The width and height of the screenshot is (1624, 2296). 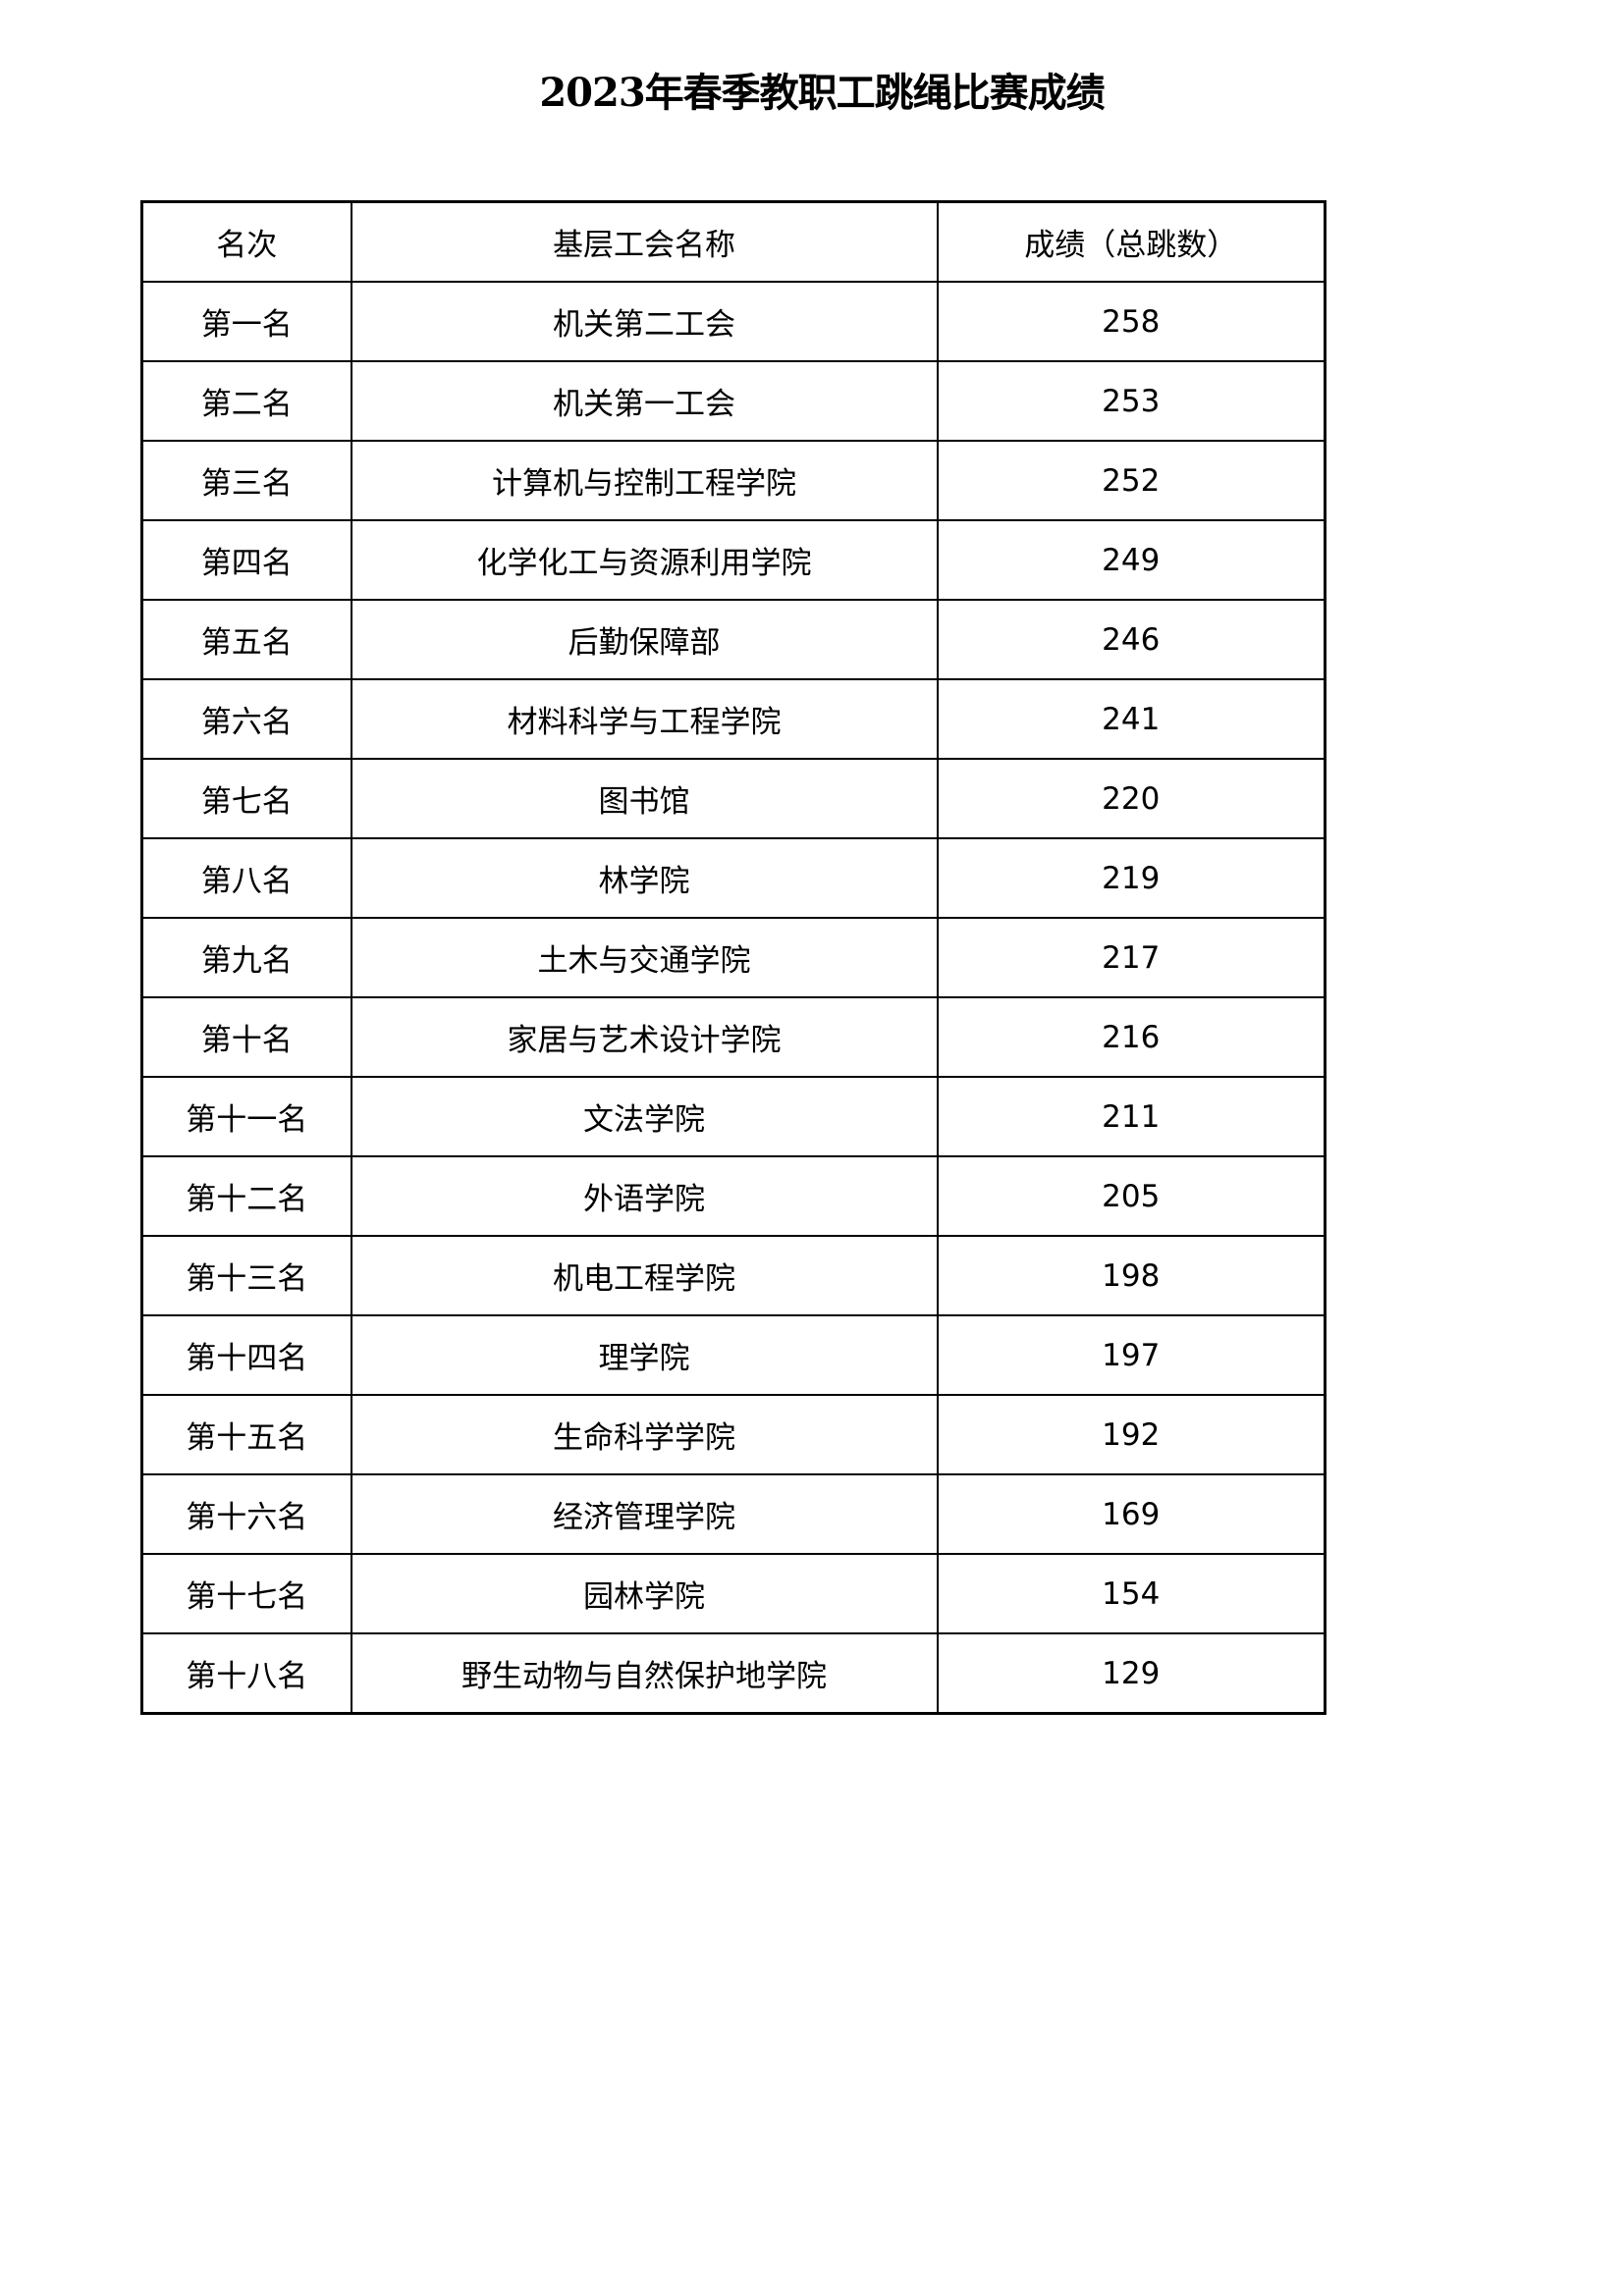 I want to click on union-name-cell: 图书馆, so click(x=644, y=798).